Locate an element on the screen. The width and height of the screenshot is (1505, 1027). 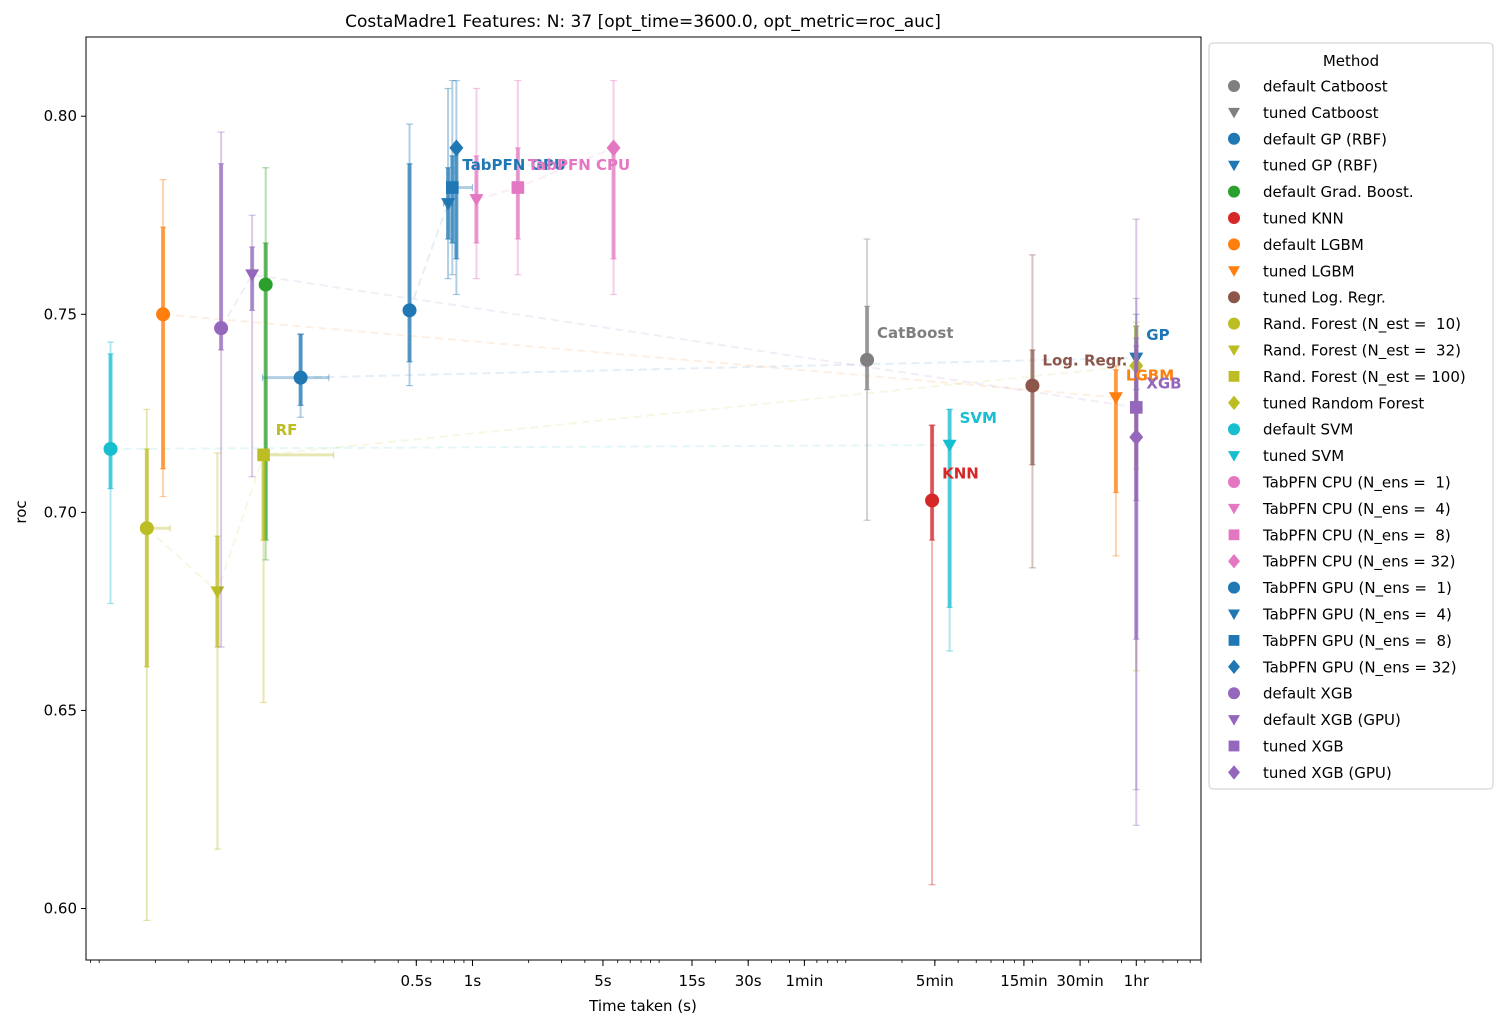
legend-entry: default LGBM is located at coordinates (1313, 245).